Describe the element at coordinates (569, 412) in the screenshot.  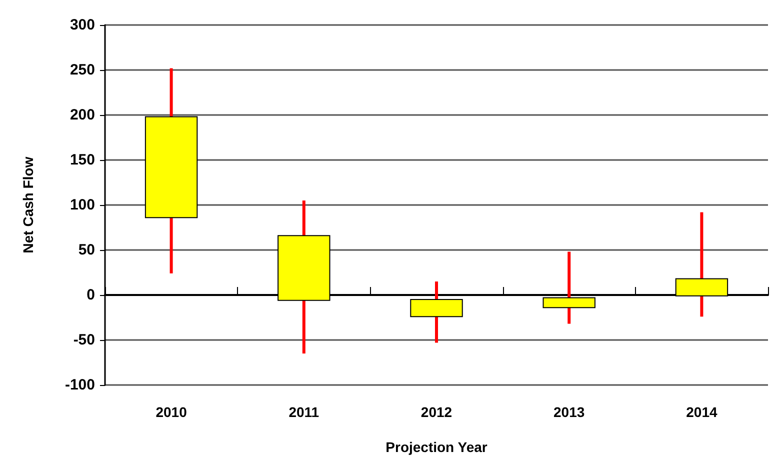
I see `x-tick-label: 2013` at that location.